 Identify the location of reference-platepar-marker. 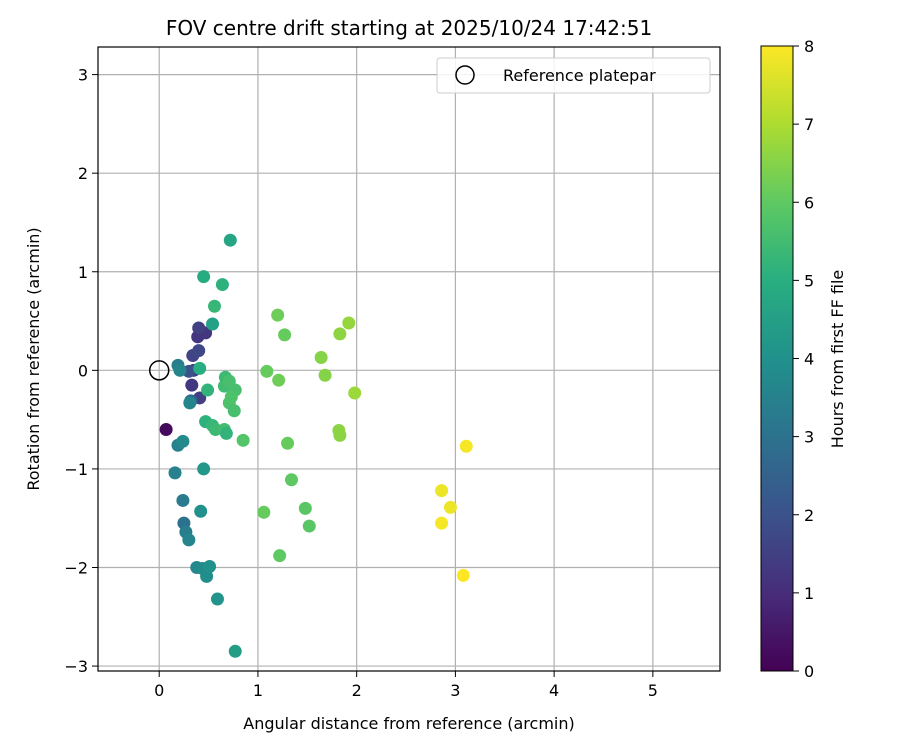
(159, 370).